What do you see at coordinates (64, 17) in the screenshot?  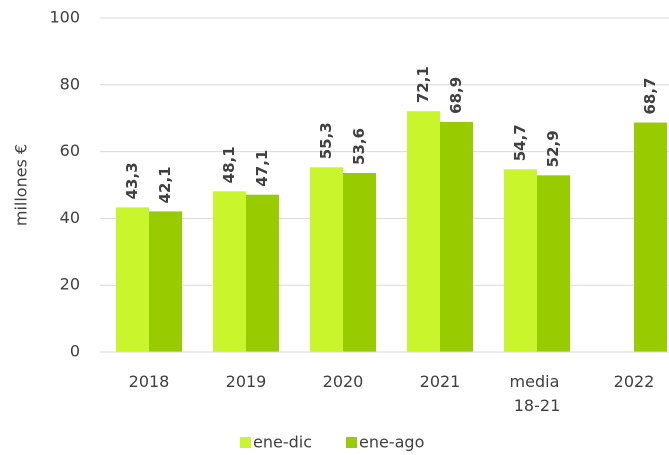 I see `y-tick-label: 100` at bounding box center [64, 17].